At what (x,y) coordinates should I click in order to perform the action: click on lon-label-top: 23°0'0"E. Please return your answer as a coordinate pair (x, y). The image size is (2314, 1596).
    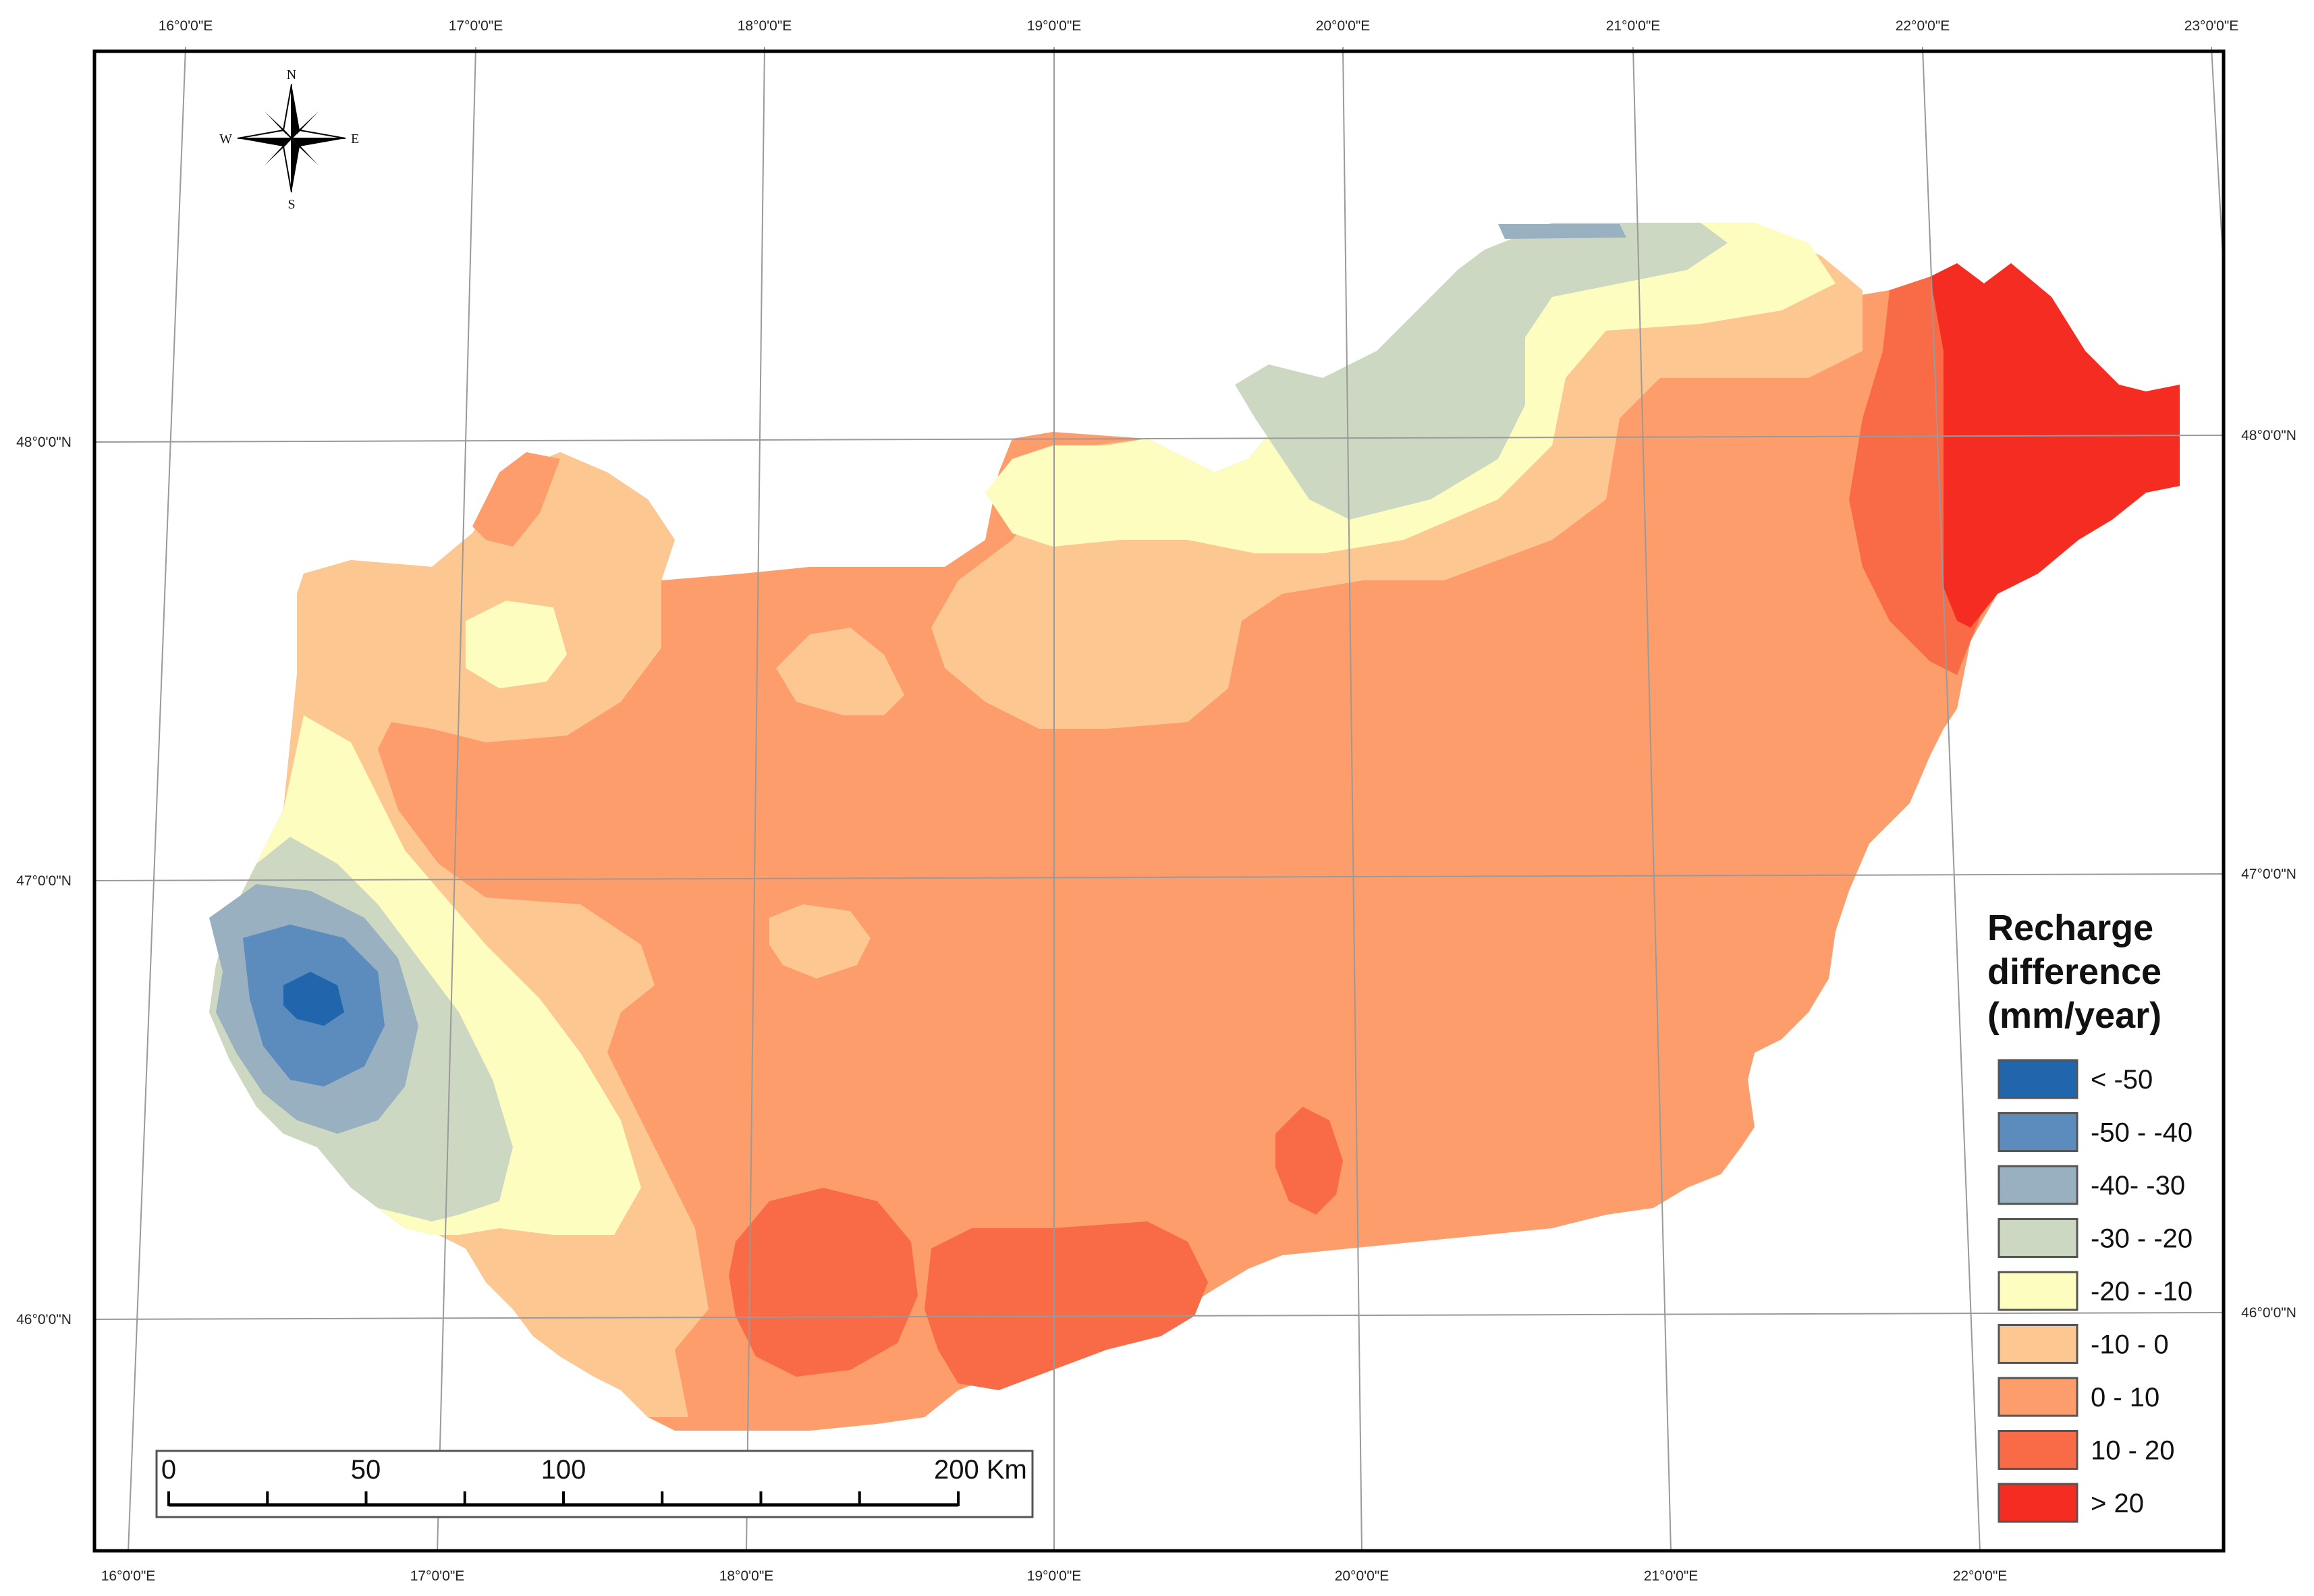
    Looking at the image, I should click on (2211, 26).